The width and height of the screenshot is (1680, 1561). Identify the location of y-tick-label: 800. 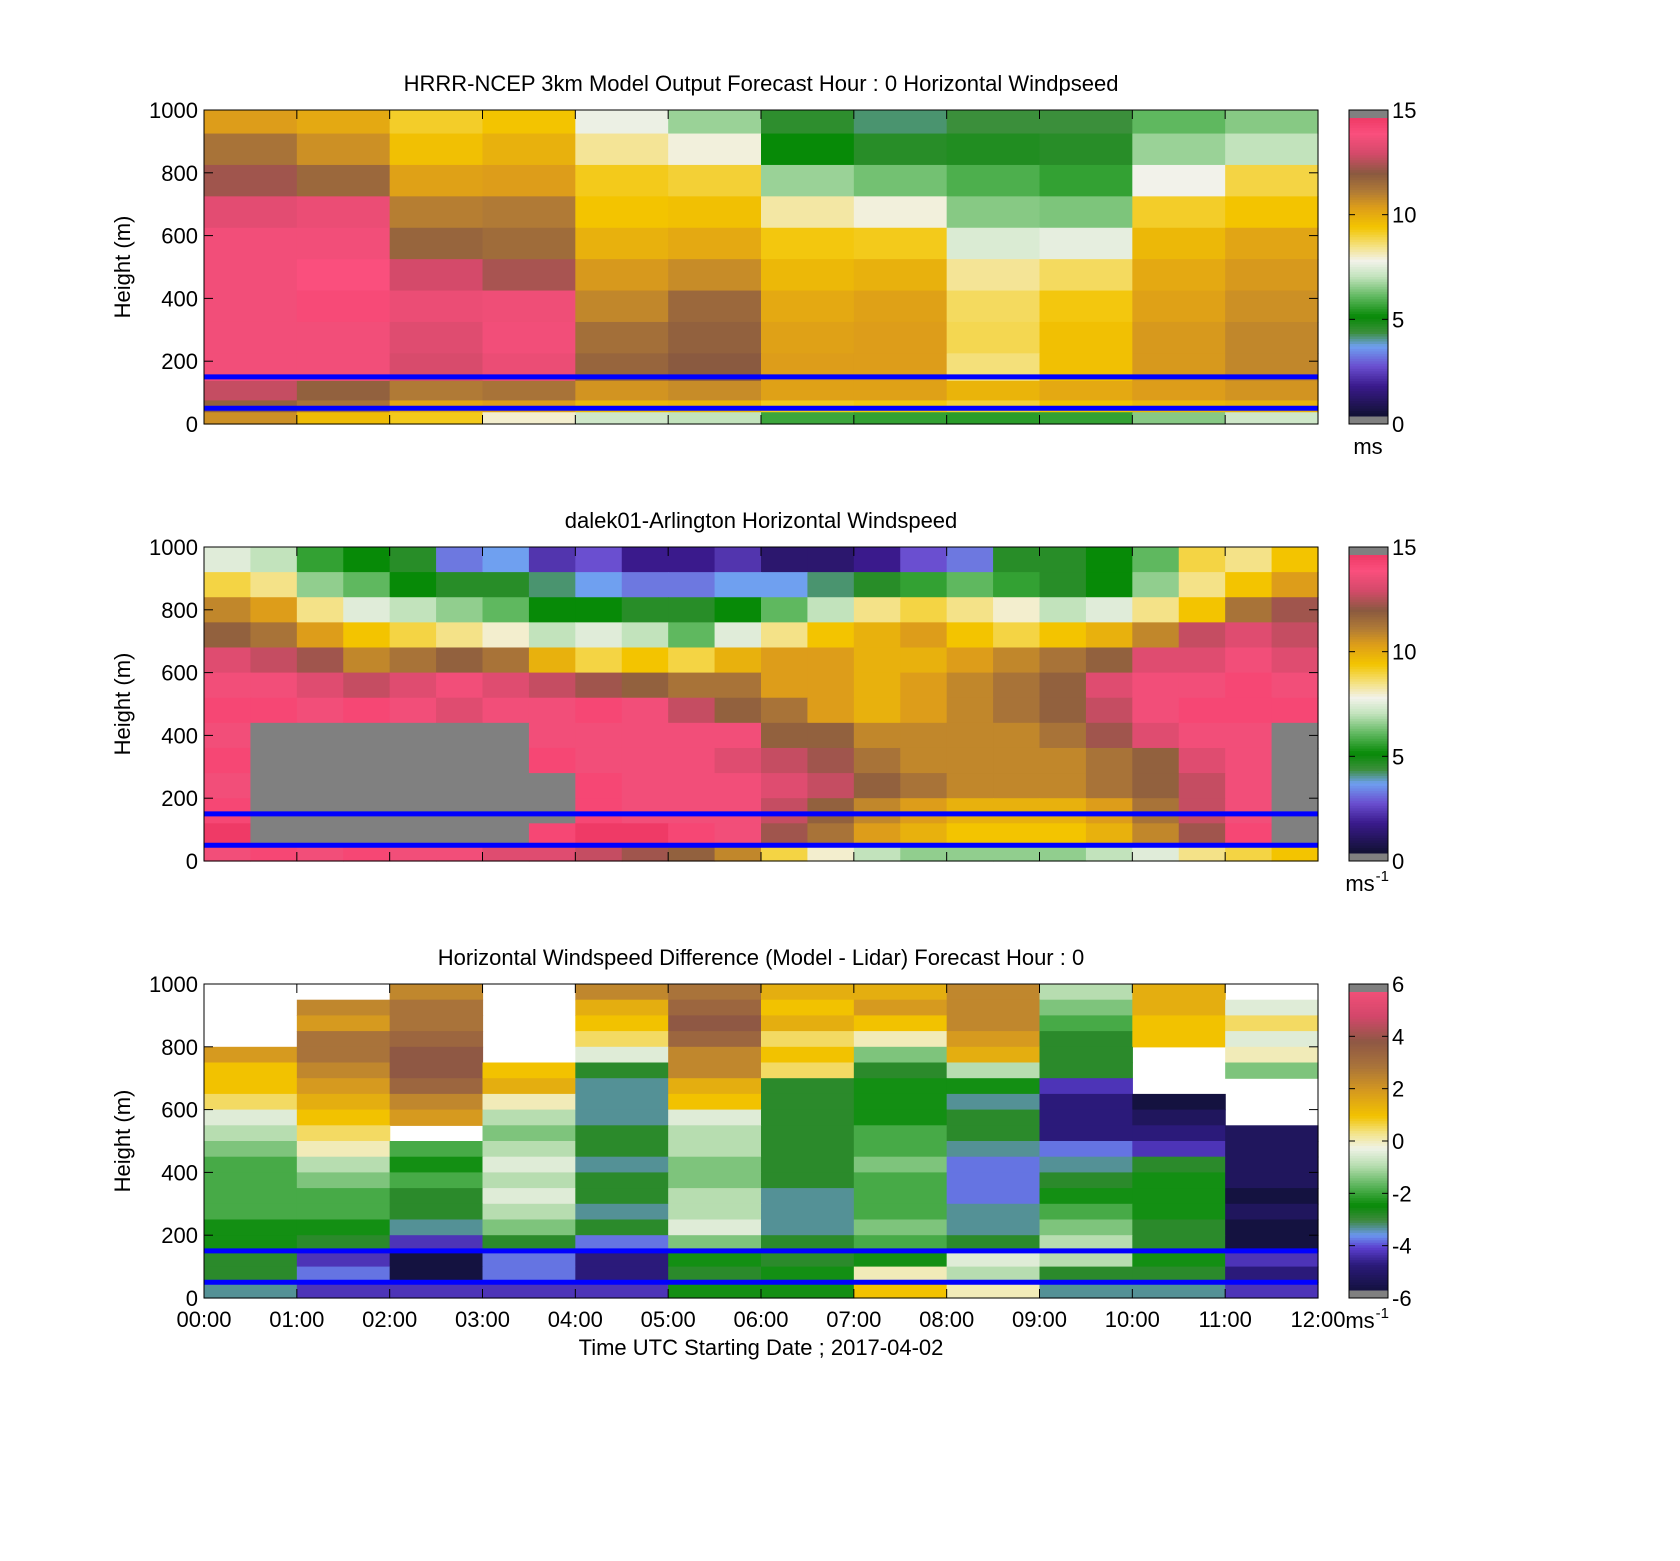
(179, 610).